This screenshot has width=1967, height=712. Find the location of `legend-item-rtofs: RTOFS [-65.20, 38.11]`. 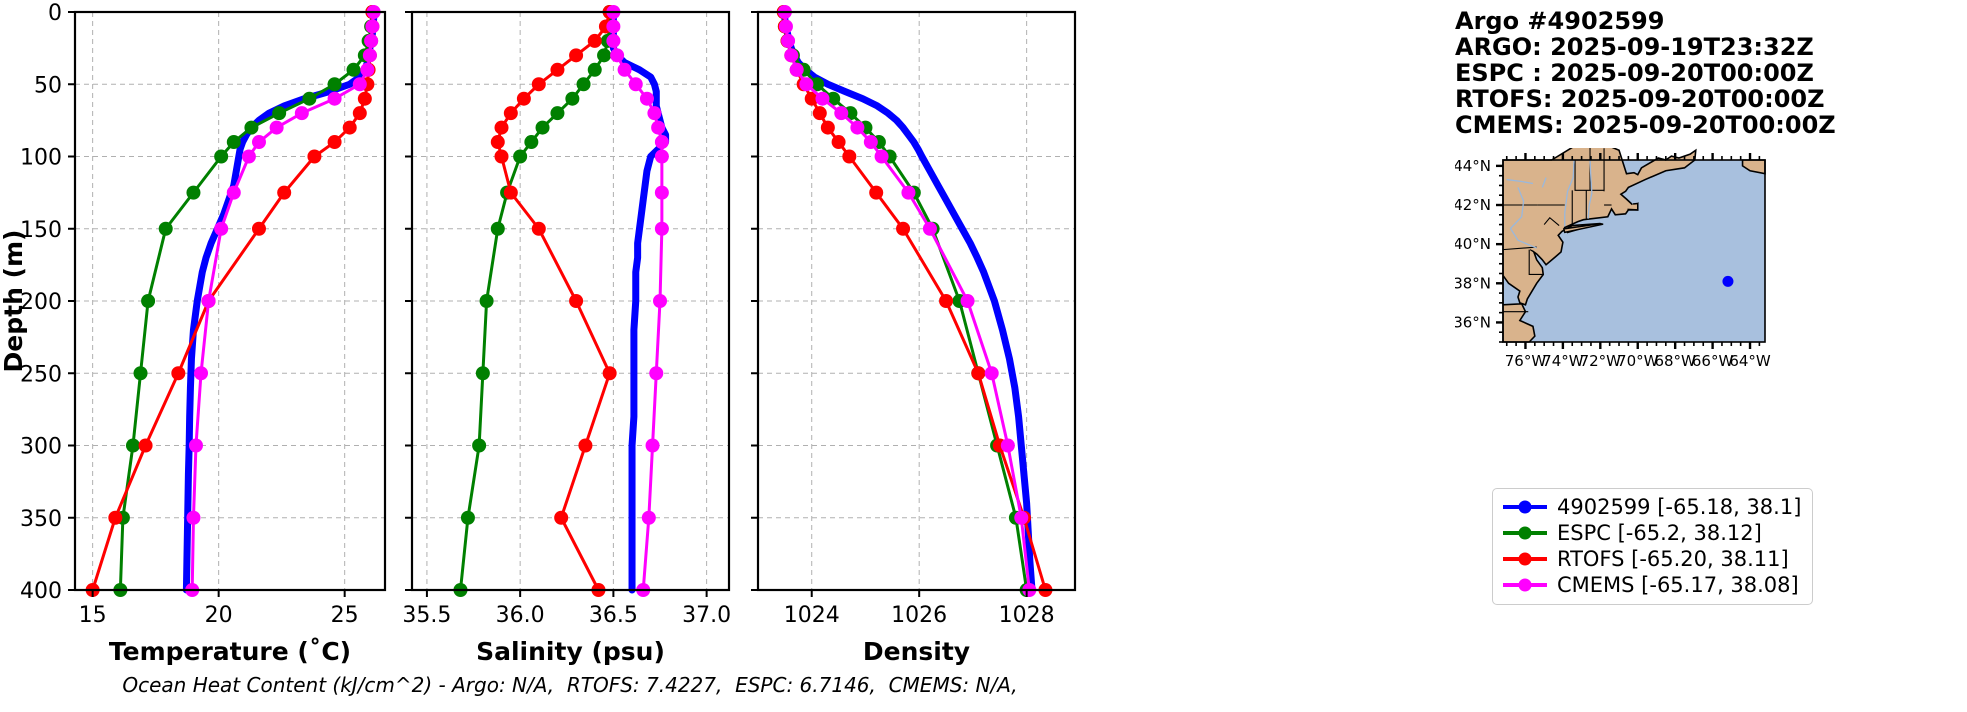

legend-item-rtofs: RTOFS [-65.20, 38.11] is located at coordinates (1651, 559).